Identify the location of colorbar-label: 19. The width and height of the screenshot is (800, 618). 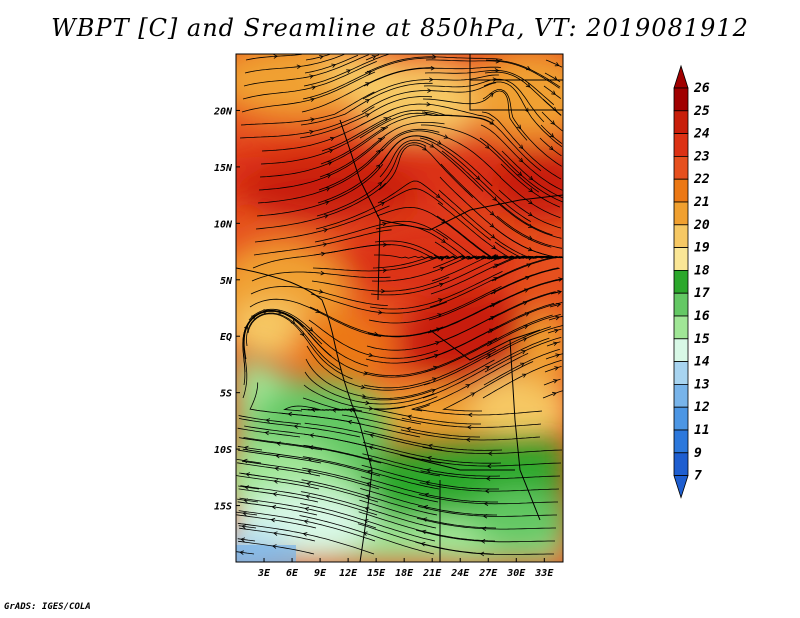
(702, 248).